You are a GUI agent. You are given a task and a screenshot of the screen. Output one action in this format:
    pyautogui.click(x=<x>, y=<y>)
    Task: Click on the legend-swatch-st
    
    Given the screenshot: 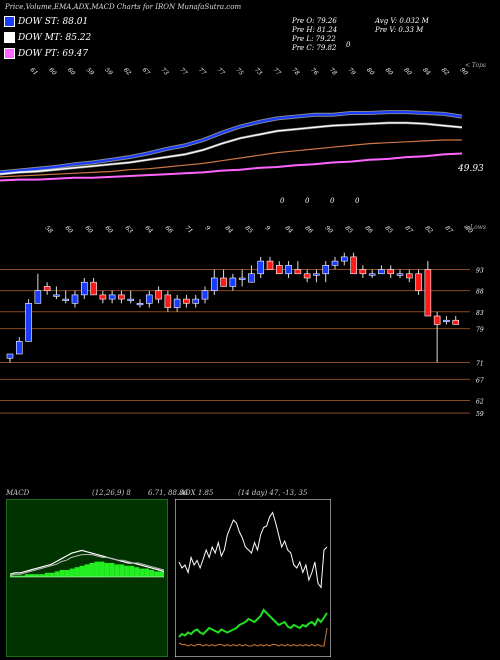 What is the action you would take?
    pyautogui.click(x=9, y=21)
    